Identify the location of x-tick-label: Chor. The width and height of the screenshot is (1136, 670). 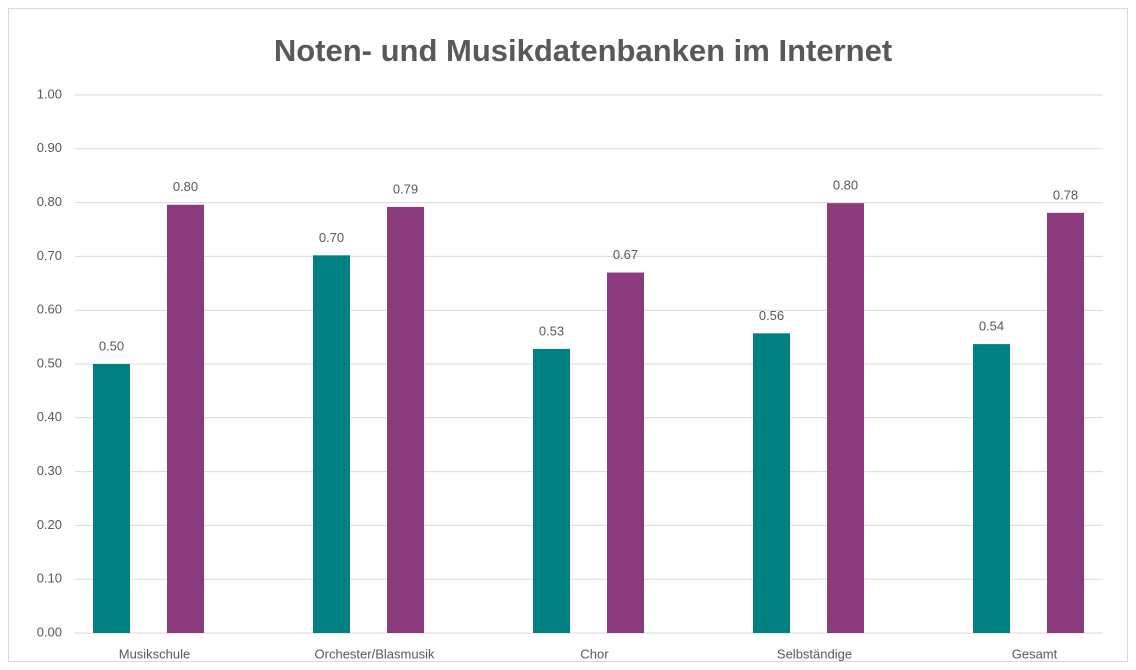
(594, 653).